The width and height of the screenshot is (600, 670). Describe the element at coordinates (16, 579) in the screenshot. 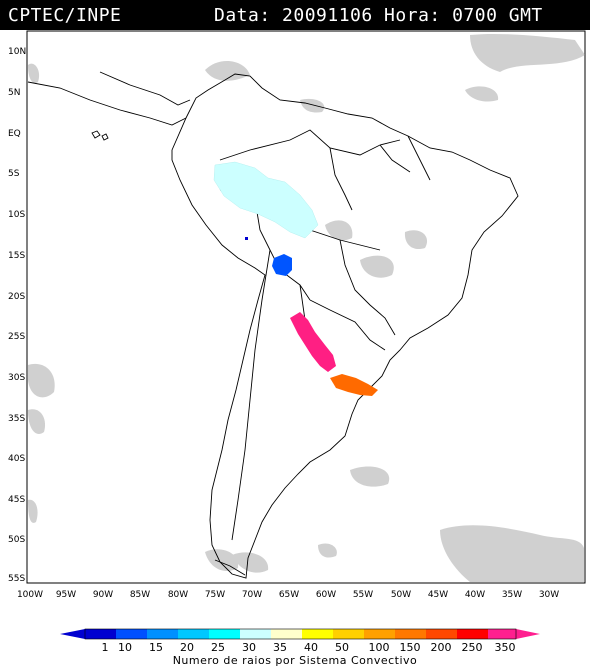

I see `lat-label: 55S` at that location.